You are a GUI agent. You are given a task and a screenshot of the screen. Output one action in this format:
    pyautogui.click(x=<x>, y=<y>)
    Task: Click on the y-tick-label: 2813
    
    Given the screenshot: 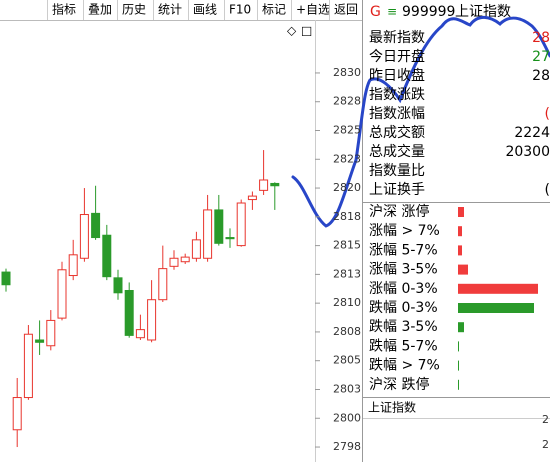 What is the action you would take?
    pyautogui.click(x=347, y=273)
    